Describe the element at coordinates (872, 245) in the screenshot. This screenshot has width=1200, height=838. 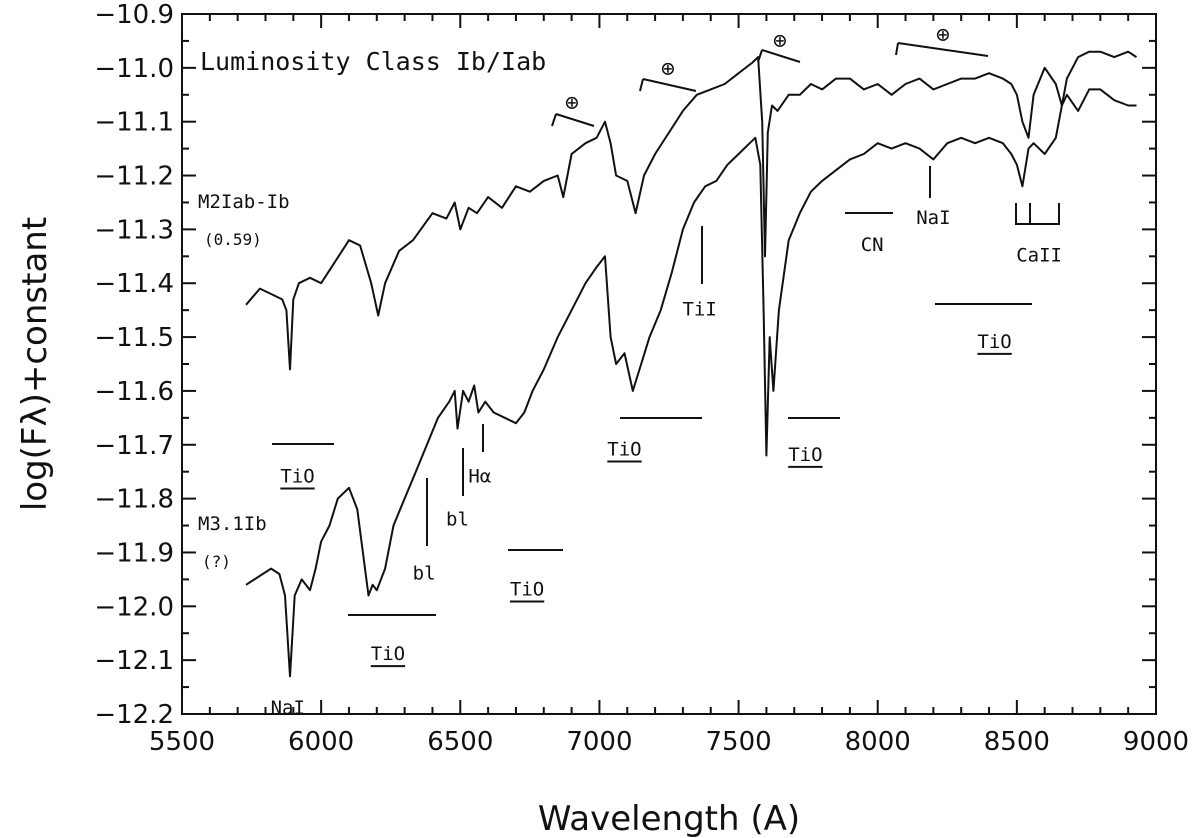
I see `feature-label: CN` at that location.